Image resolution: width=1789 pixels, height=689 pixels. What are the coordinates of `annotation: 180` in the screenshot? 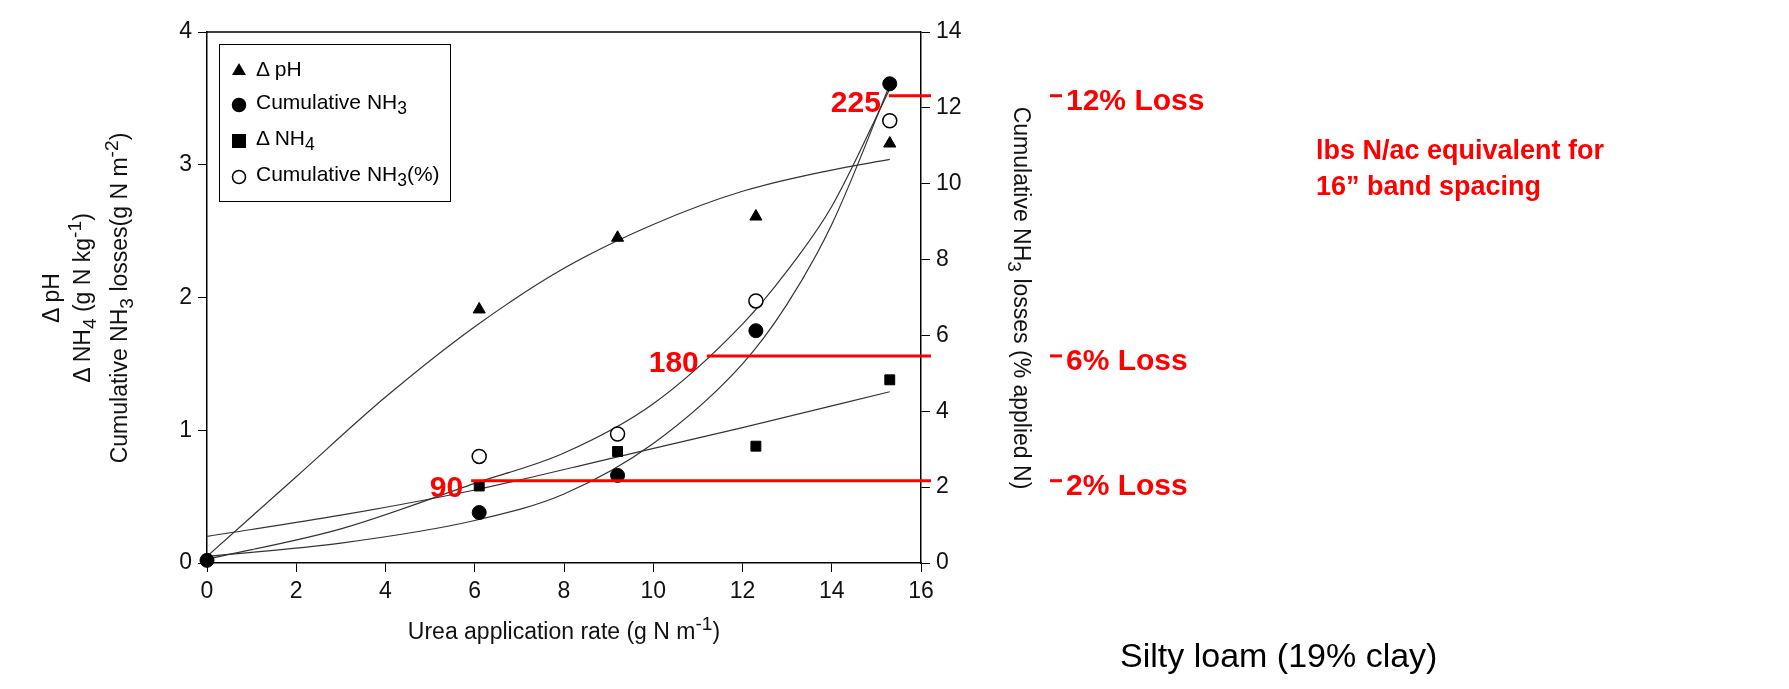 It's located at (673, 362).